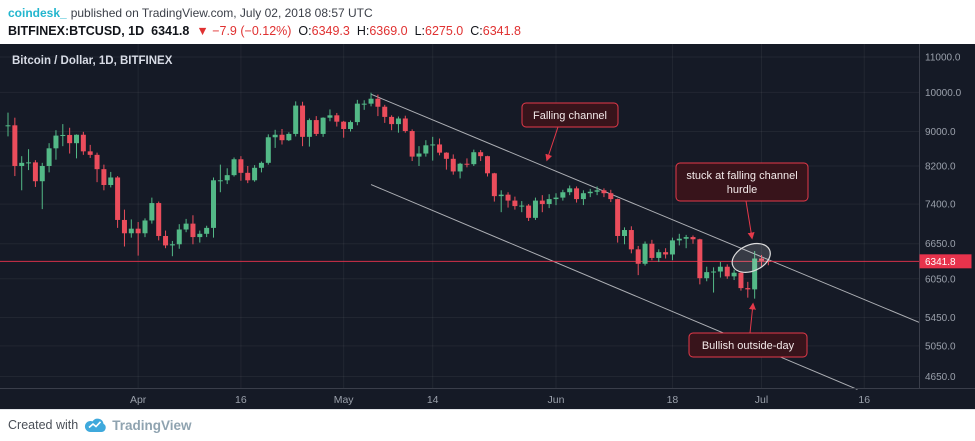  I want to click on annotation-text: hurdle, so click(742, 190).